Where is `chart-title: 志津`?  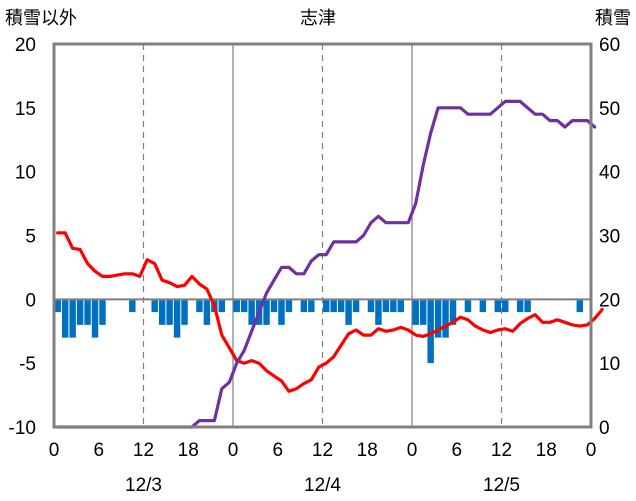 chart-title: 志津 is located at coordinates (318, 18).